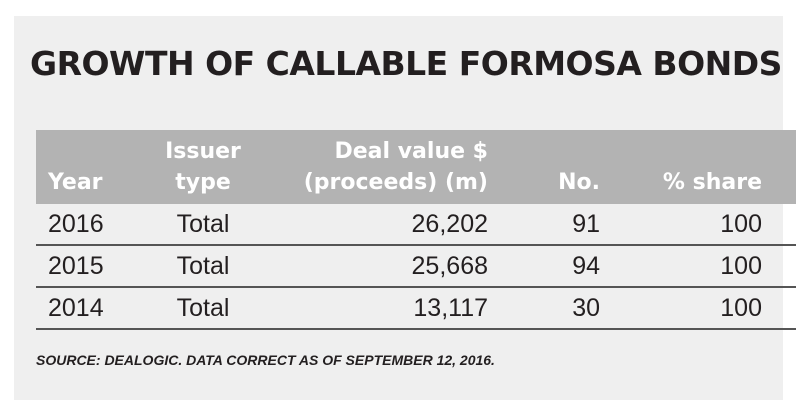 The width and height of the screenshot is (800, 414). I want to click on cell-year: 2015, so click(97, 266).